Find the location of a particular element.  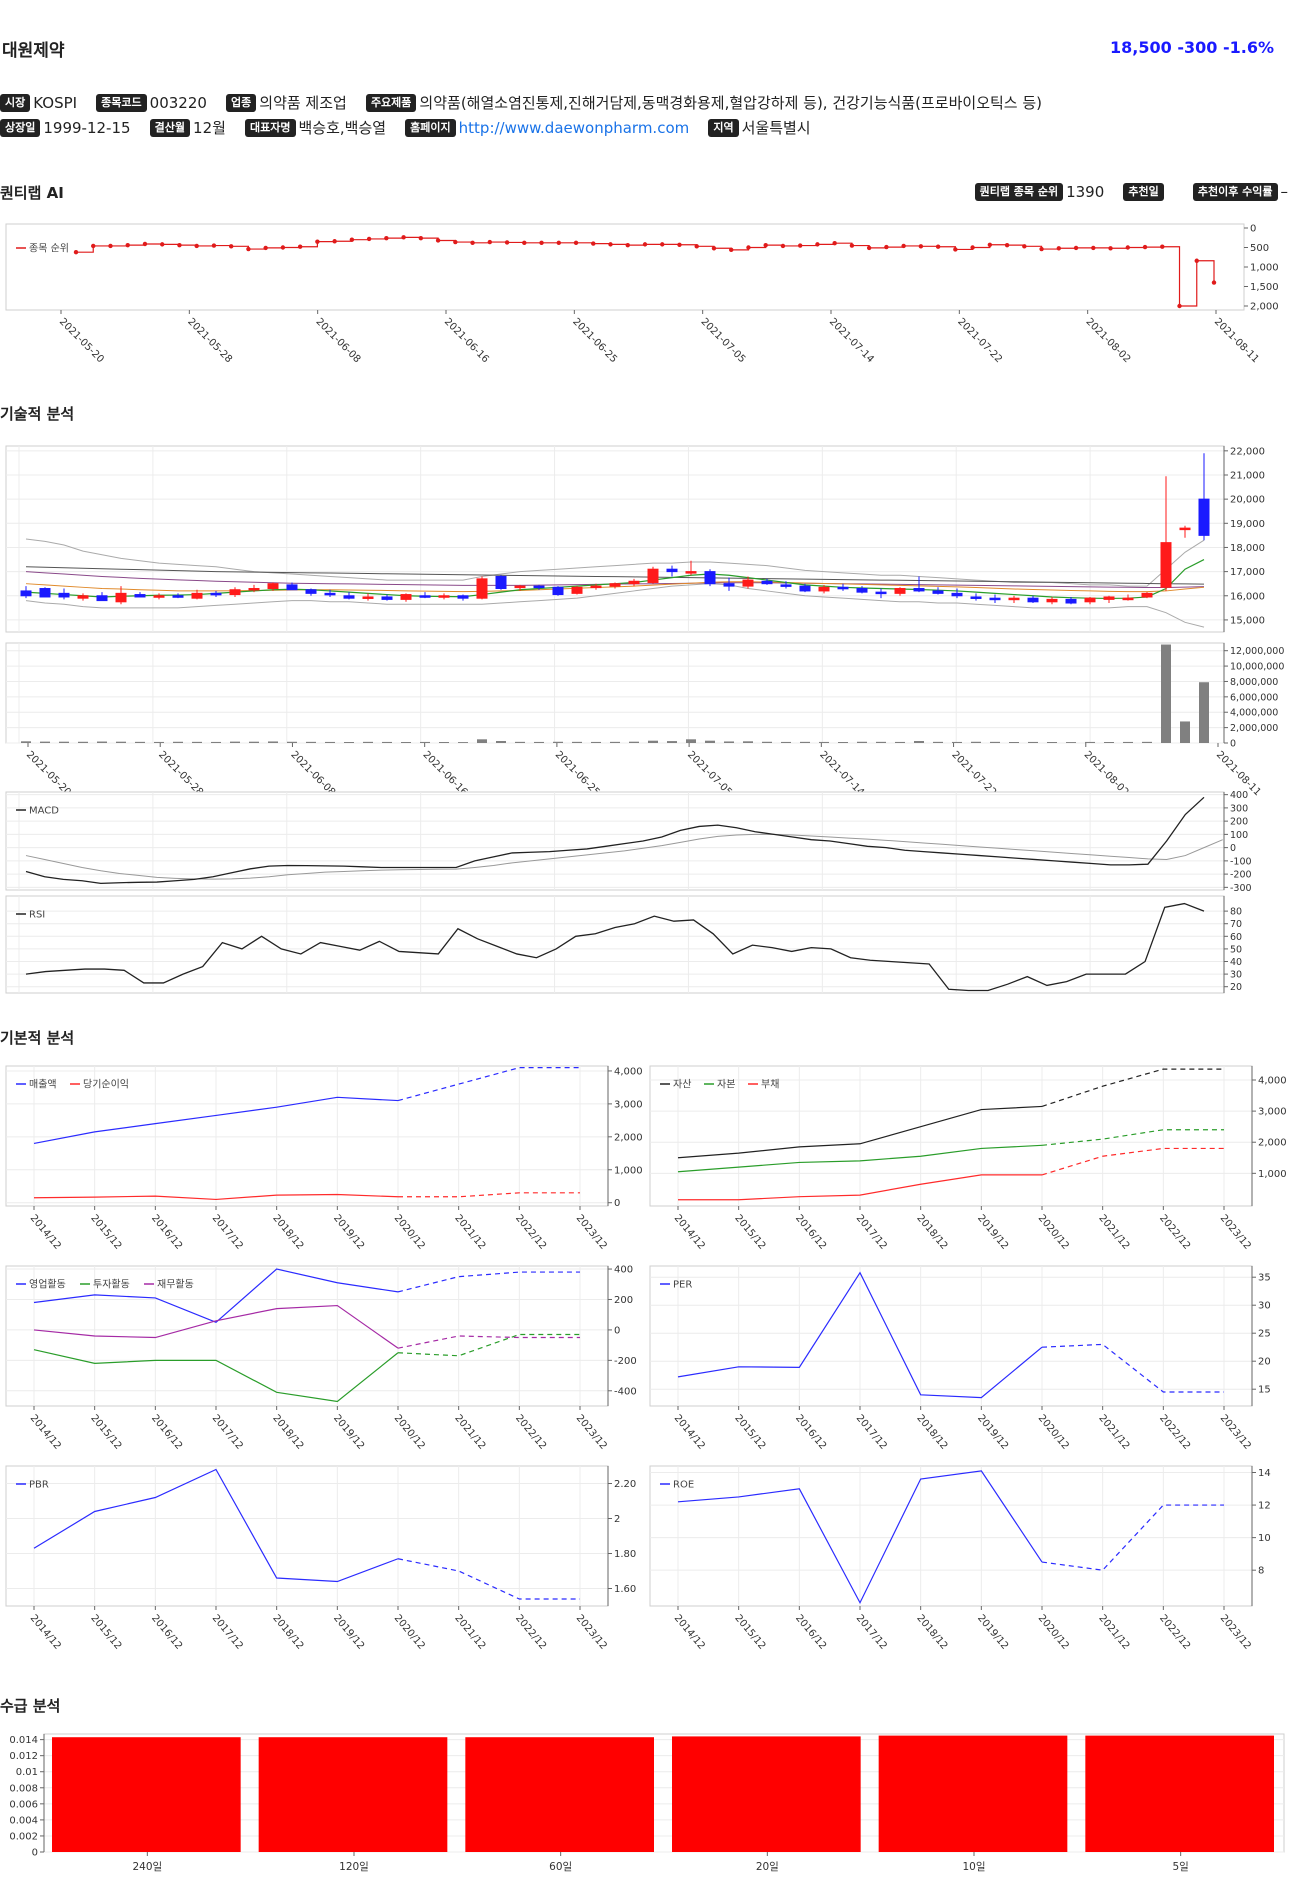

volume-xtick-label: 2021-08-02 is located at coordinates (1106, 773).